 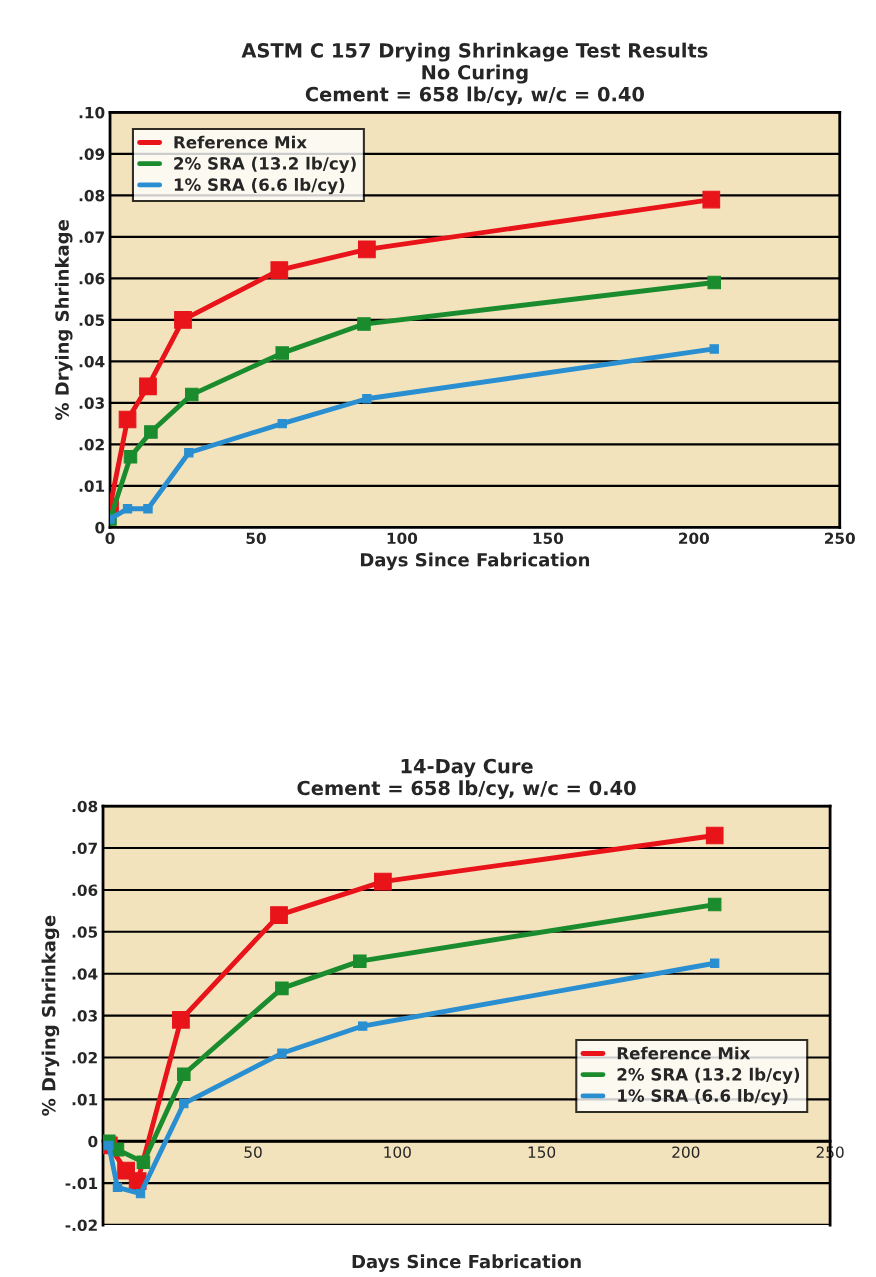 What do you see at coordinates (475, 85) in the screenshot?
I see `chart-subtitle: No Curing Cement = 658 lb/cy, w/c = 0.40` at bounding box center [475, 85].